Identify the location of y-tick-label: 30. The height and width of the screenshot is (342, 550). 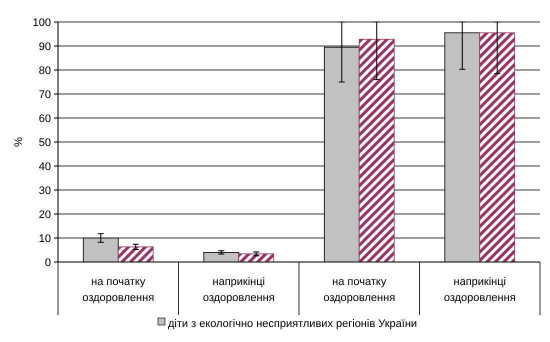
(44, 190).